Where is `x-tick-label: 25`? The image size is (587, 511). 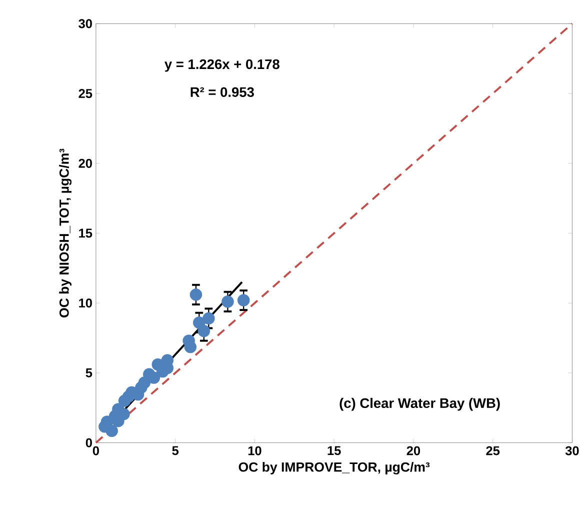 x-tick-label: 25 is located at coordinates (493, 451).